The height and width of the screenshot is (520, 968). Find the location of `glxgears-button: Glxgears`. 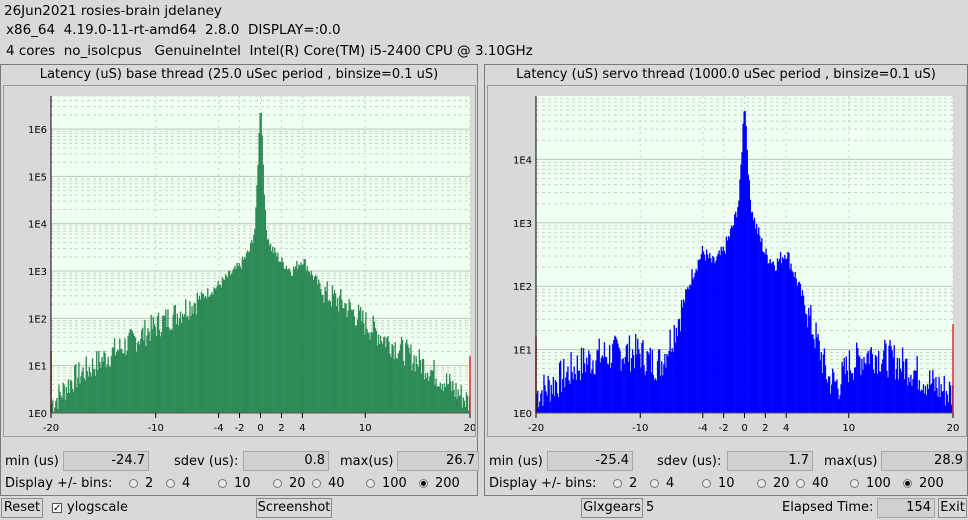

glxgears-button: Glxgears is located at coordinates (612, 508).